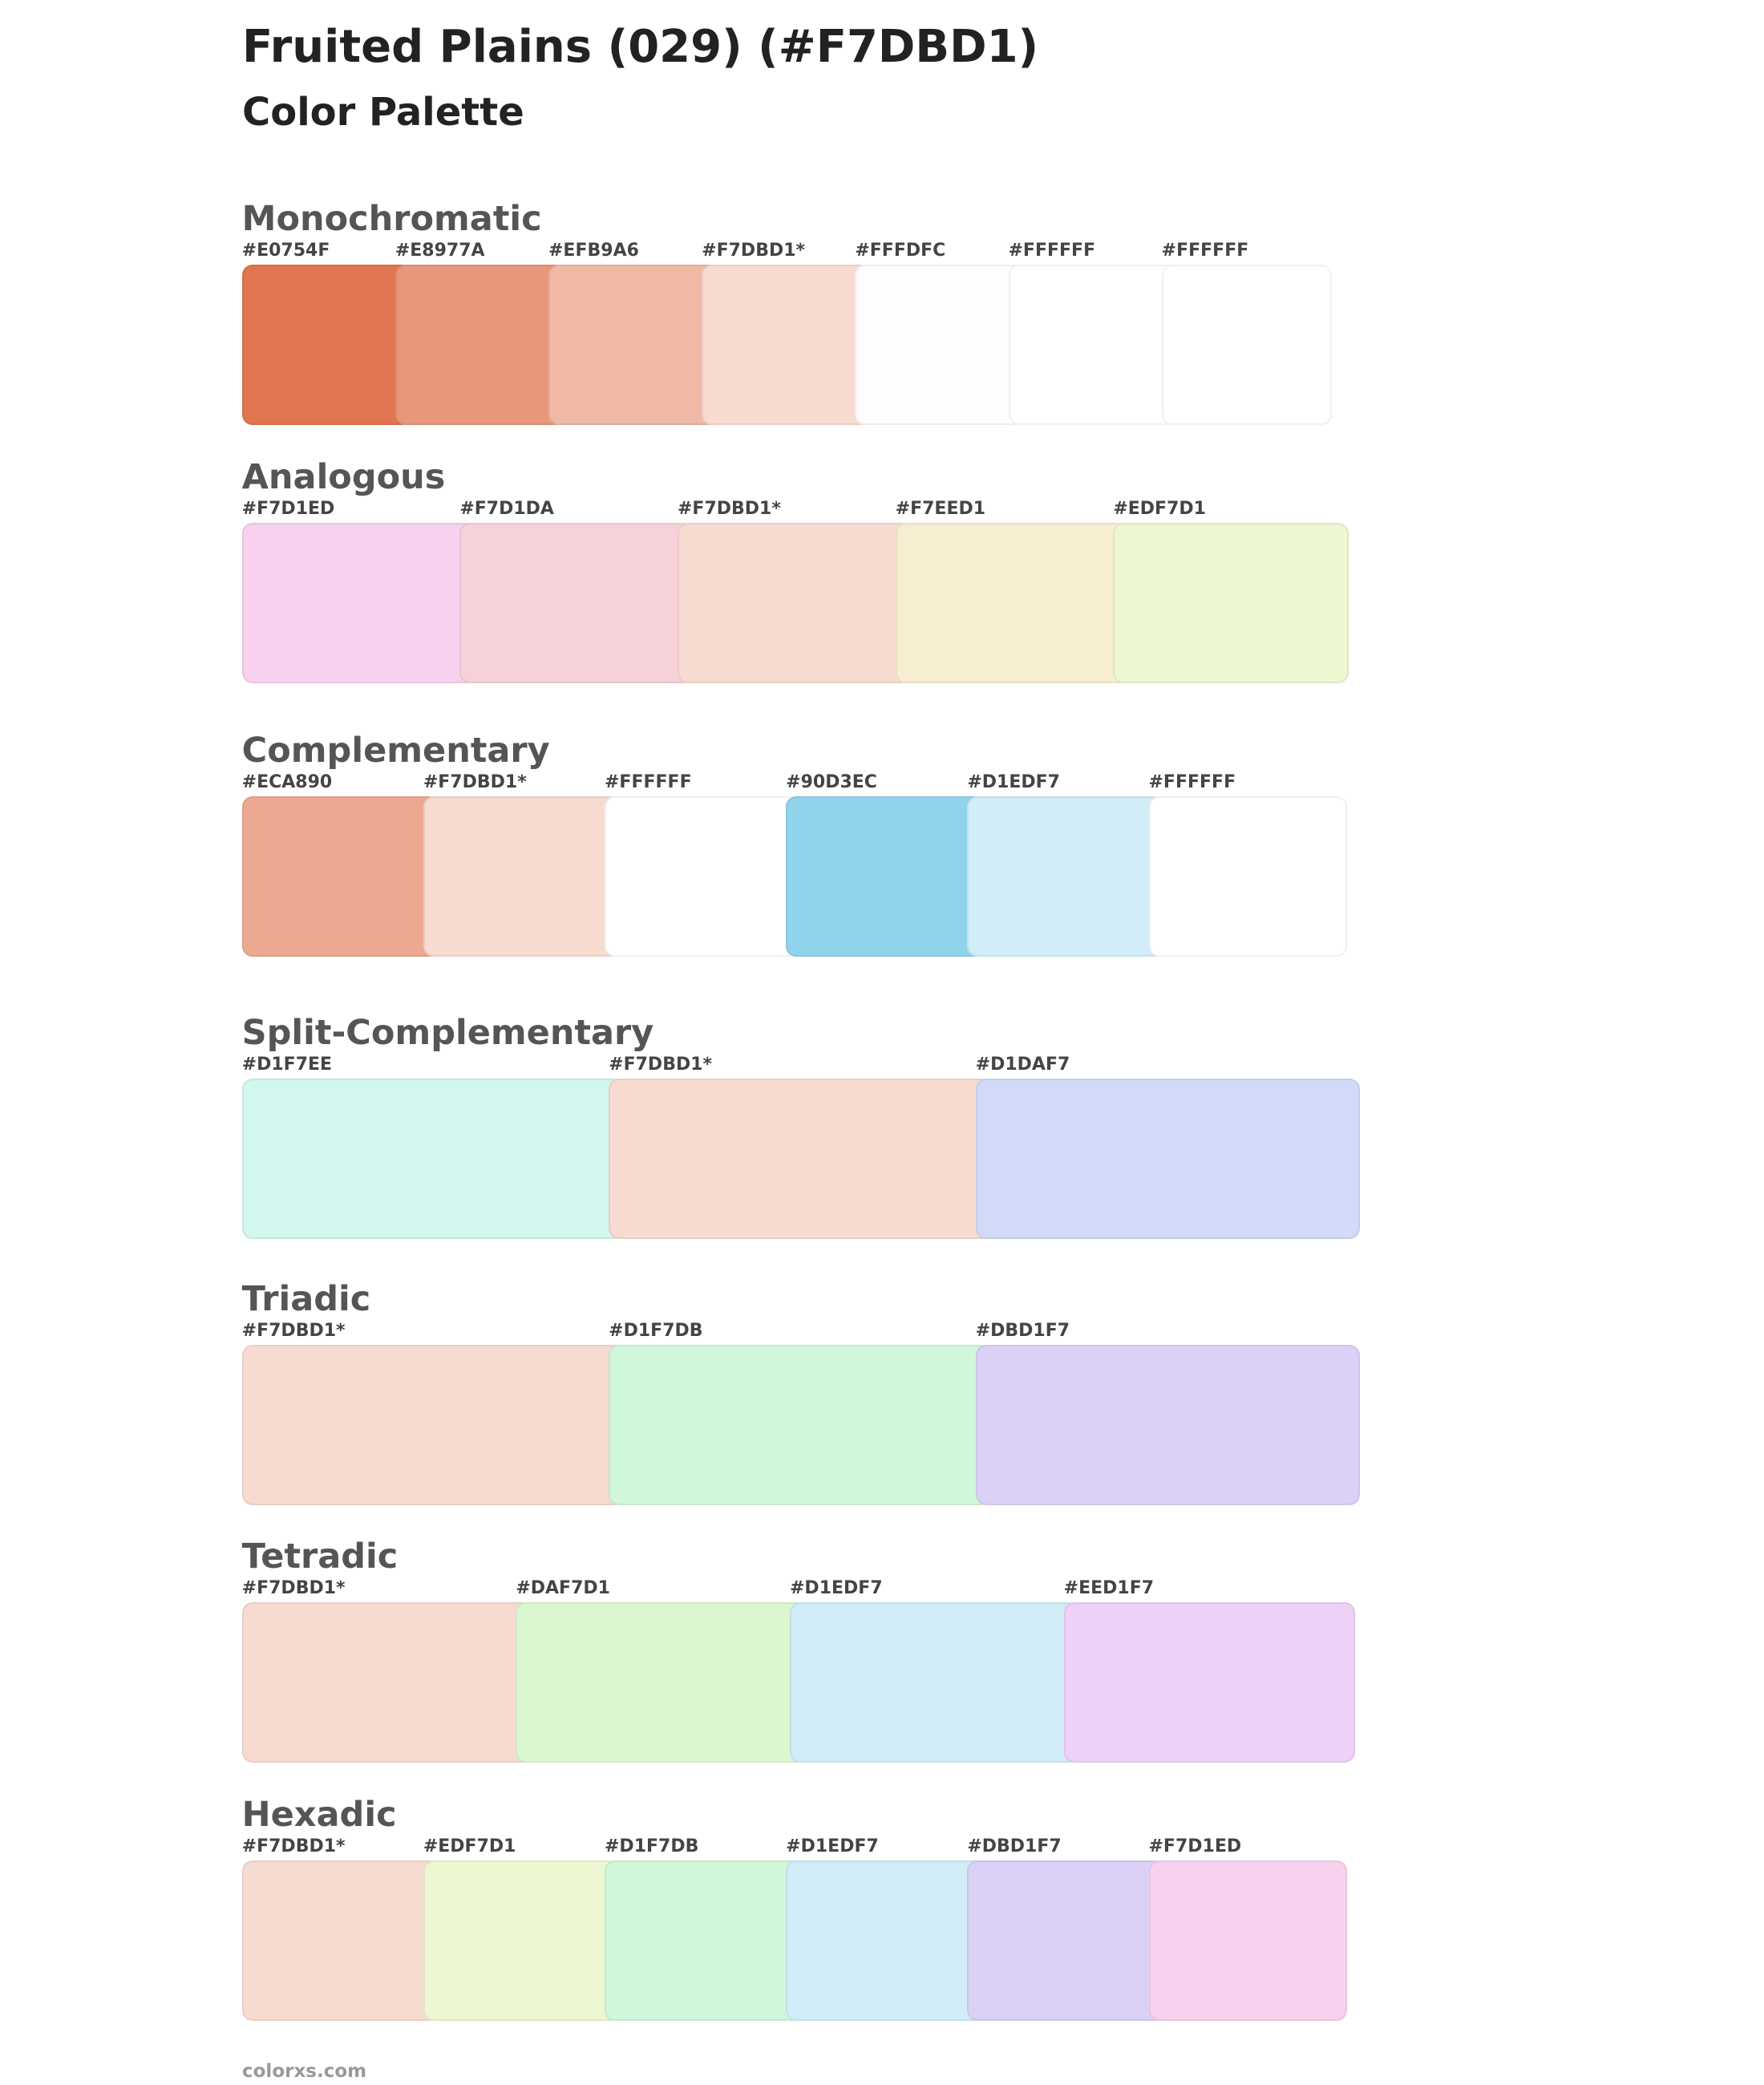 The width and height of the screenshot is (1764, 2085). Describe the element at coordinates (439, 251) in the screenshot. I see `swatch-label: #E8977A` at that location.